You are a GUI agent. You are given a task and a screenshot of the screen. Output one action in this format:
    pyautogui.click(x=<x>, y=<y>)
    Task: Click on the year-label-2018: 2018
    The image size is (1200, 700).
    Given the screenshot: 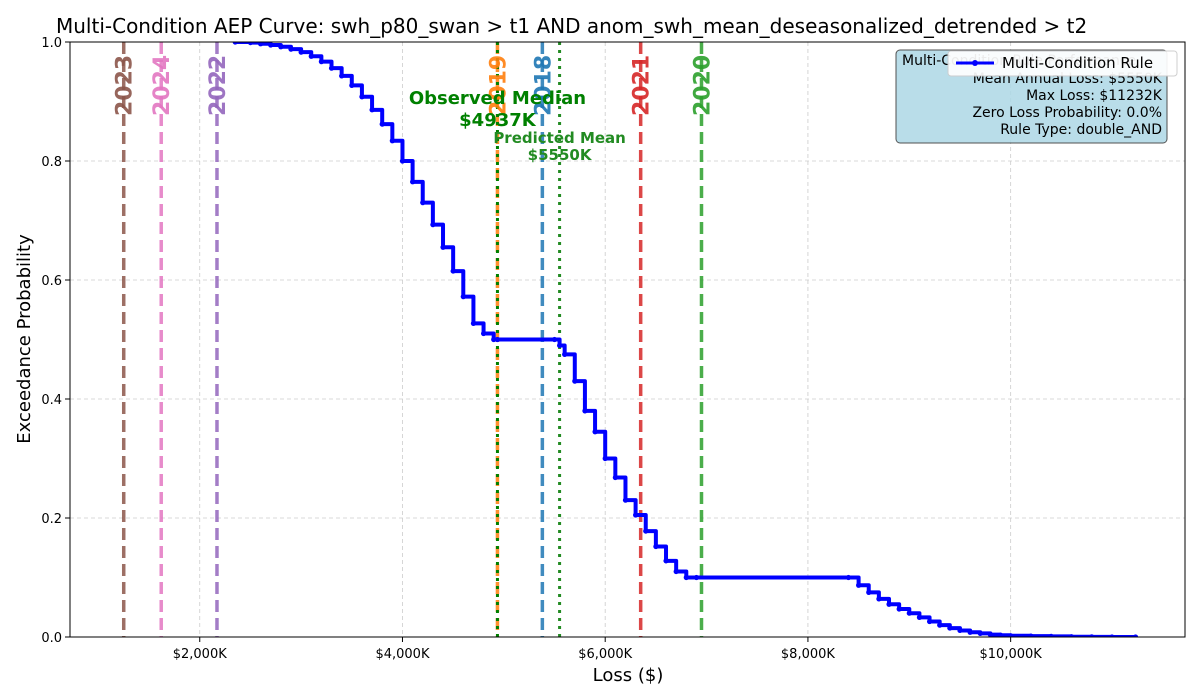 What is the action you would take?
    pyautogui.click(x=543, y=85)
    